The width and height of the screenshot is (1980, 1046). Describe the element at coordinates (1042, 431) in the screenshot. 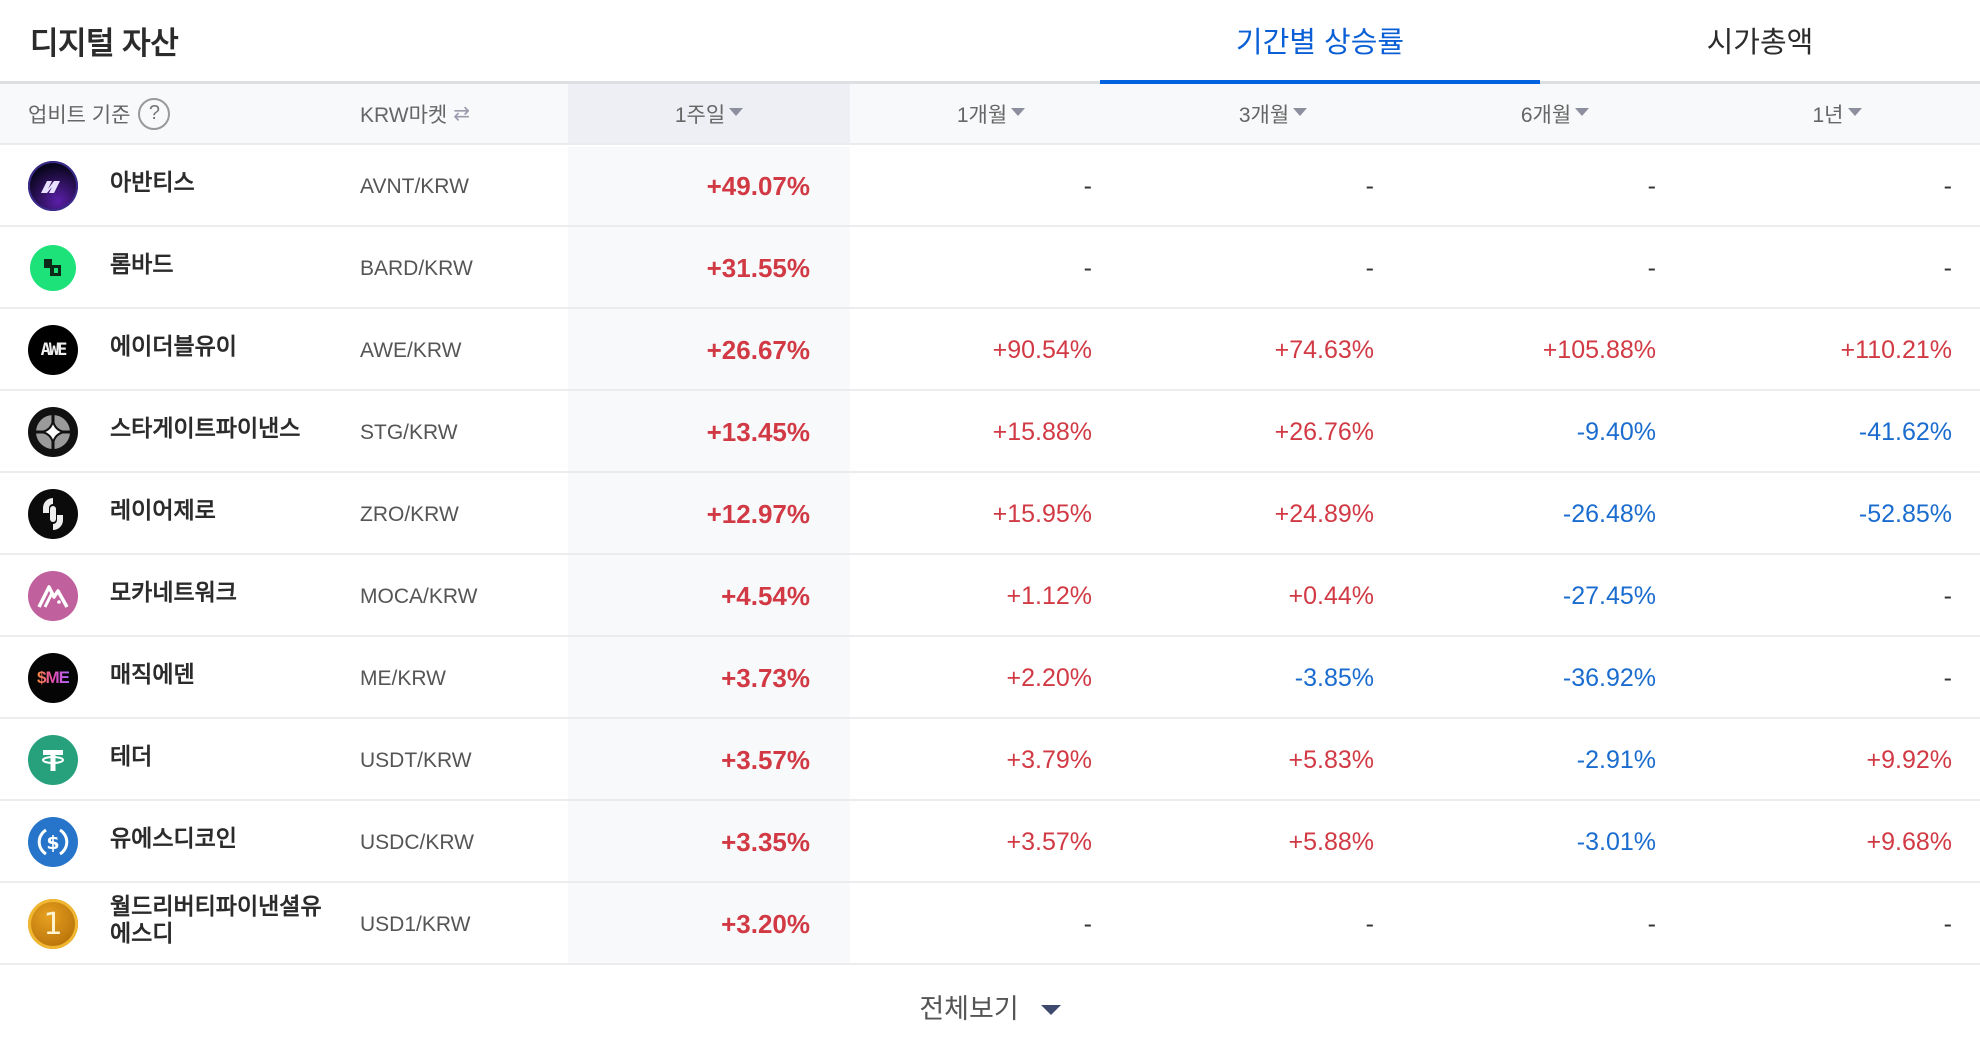

I see `change-1month: +15.88%` at that location.